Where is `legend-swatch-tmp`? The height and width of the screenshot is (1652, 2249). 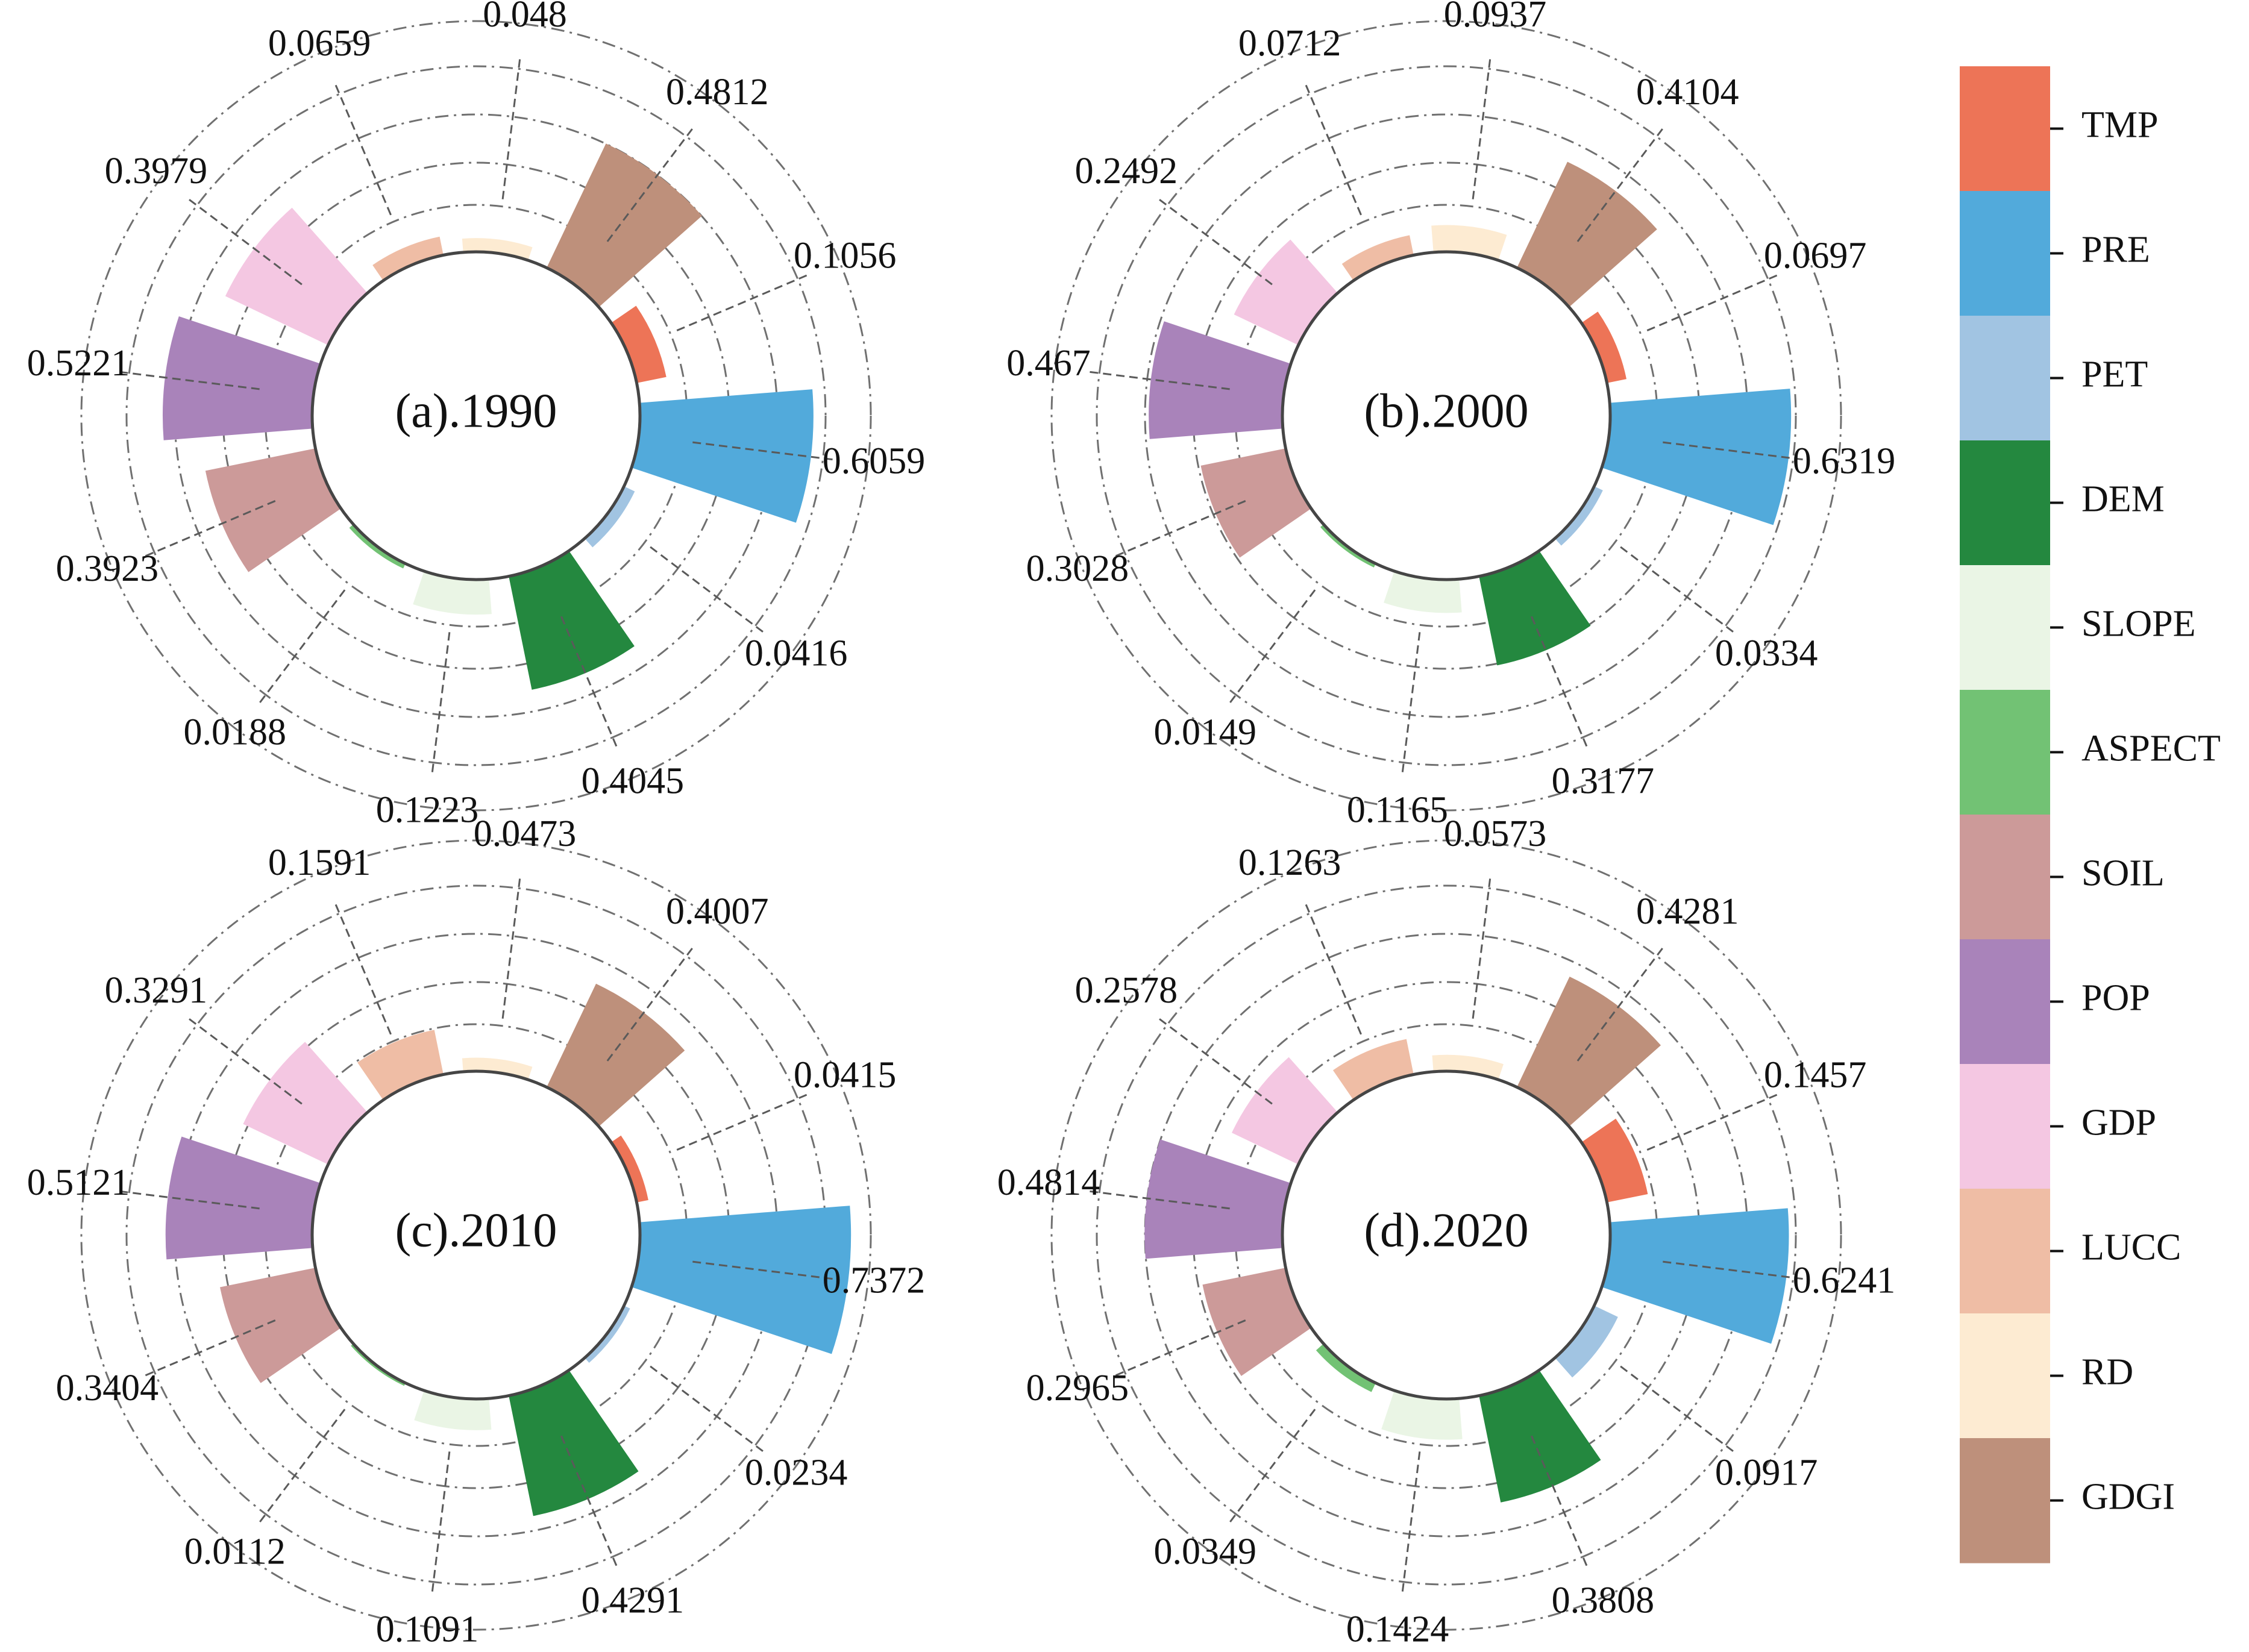
legend-swatch-tmp is located at coordinates (2005, 129).